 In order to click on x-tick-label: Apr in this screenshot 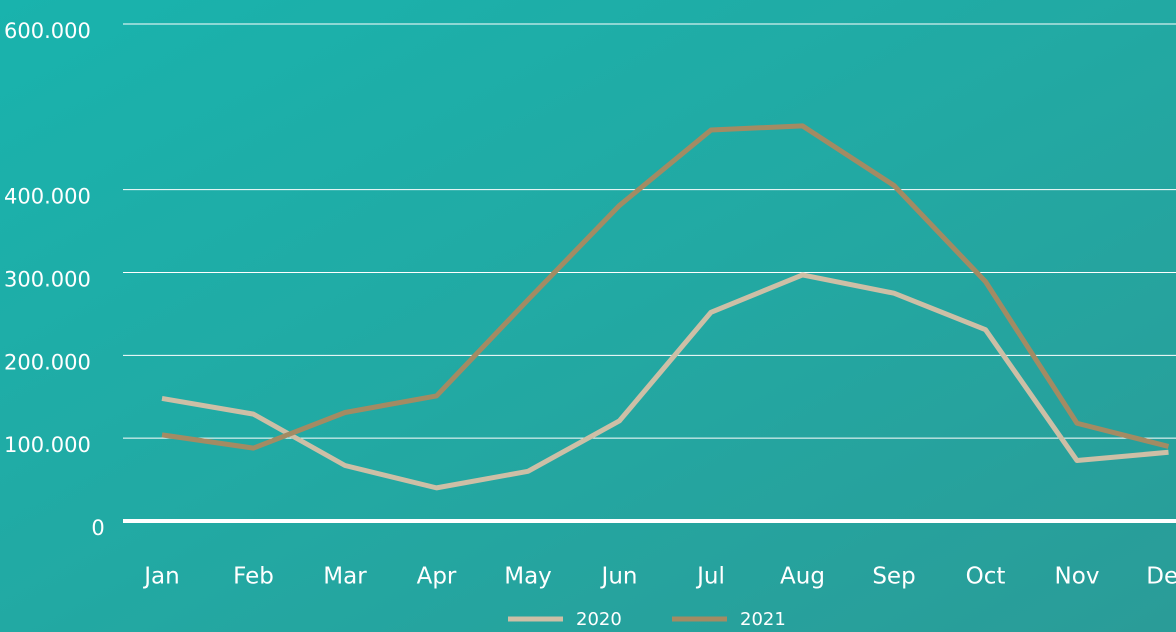, I will do `click(437, 577)`.